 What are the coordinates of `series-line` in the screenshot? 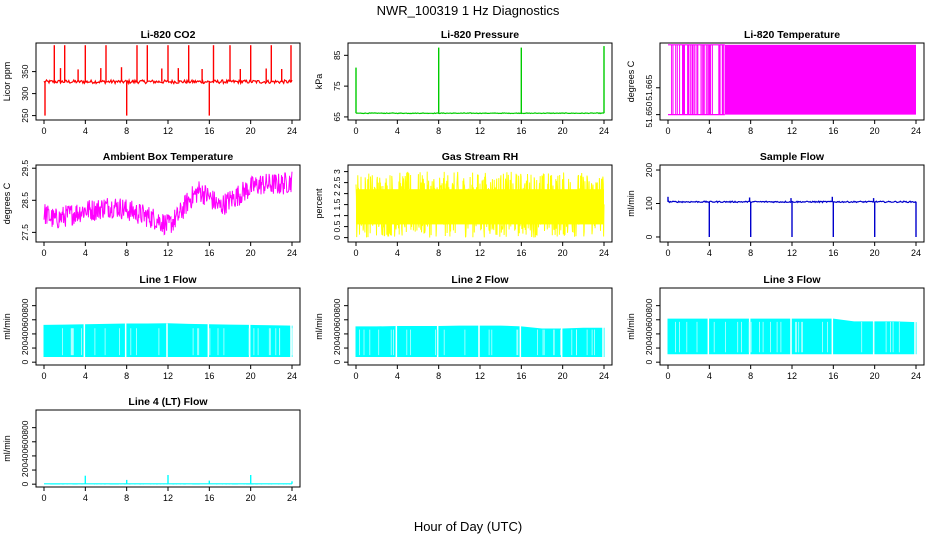 It's located at (168, 203).